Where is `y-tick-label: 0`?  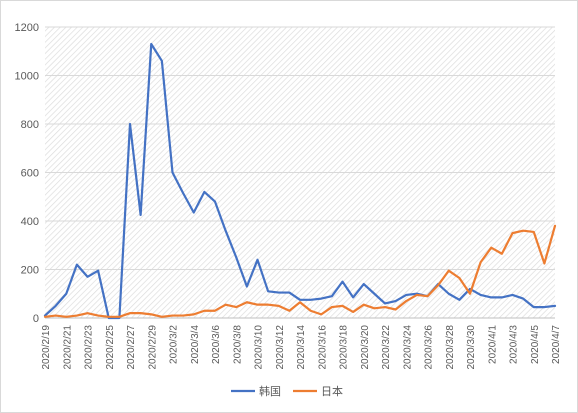
y-tick-label: 0 is located at coordinates (36, 319).